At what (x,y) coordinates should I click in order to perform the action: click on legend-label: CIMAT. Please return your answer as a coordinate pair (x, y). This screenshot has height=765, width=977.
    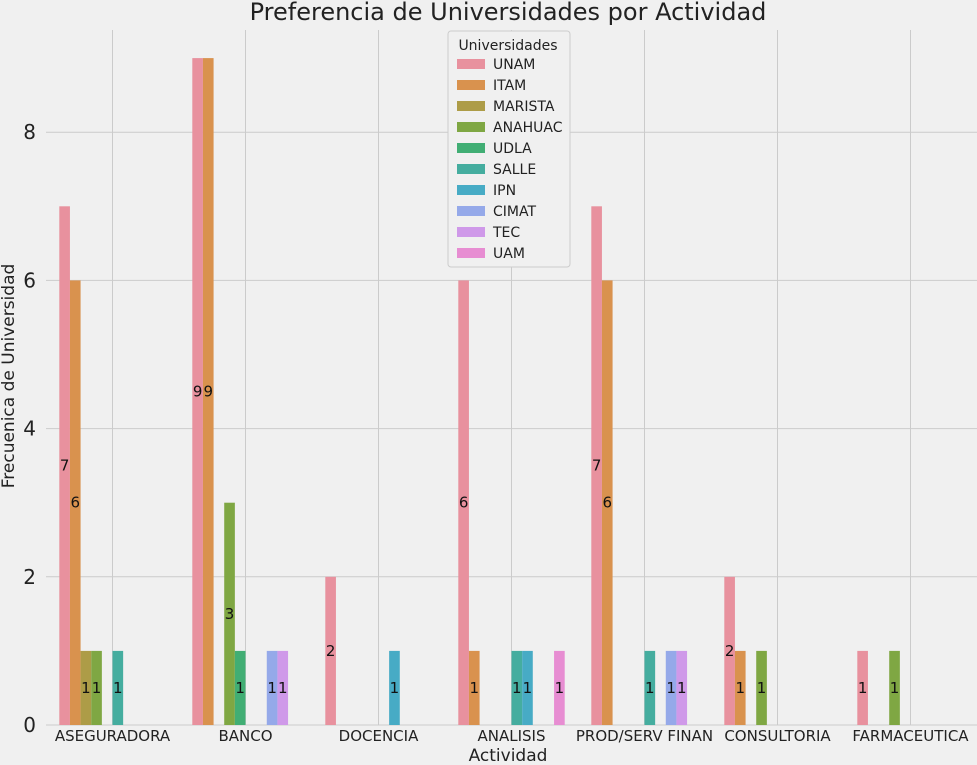
    Looking at the image, I should click on (514, 212).